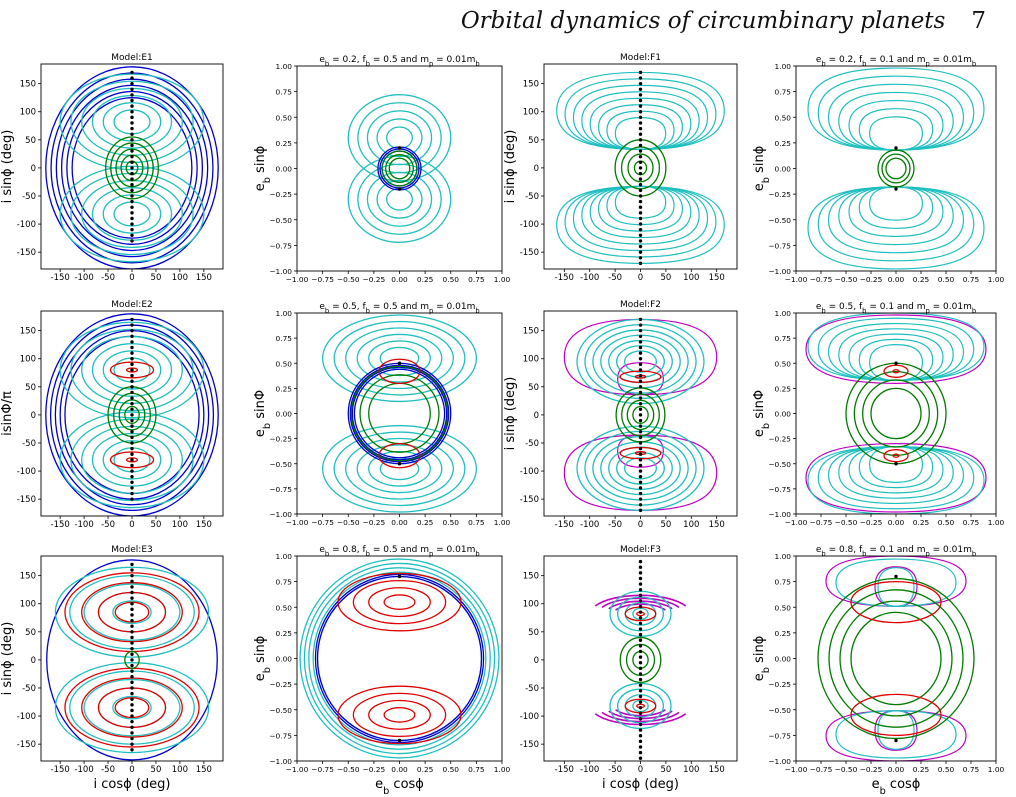 The image size is (1016, 797). Describe the element at coordinates (762, 659) in the screenshot. I see `y-axis-label: eb sinϕ` at that location.